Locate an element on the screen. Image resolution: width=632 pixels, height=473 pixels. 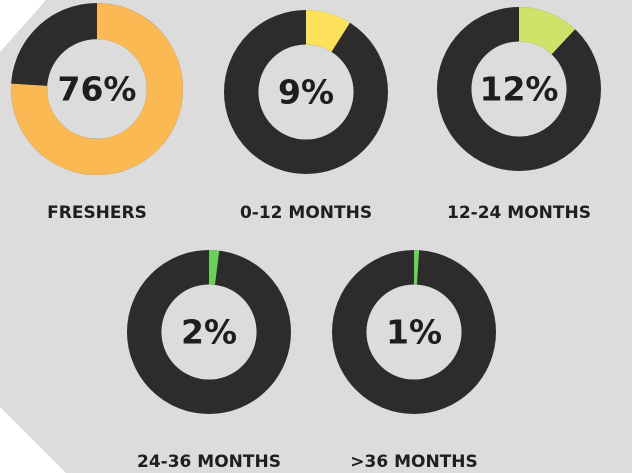
value-label: 1% is located at coordinates (414, 332).